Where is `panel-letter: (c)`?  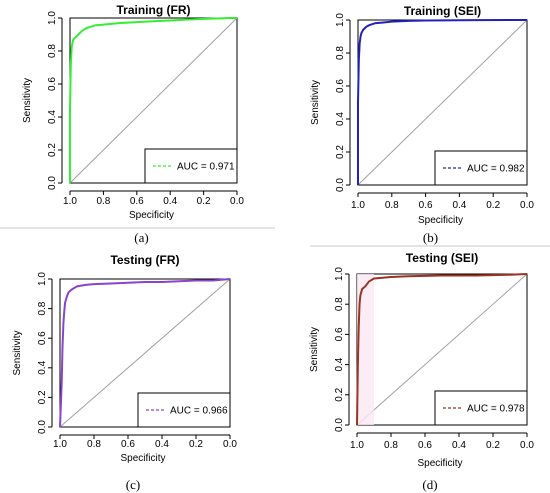 panel-letter: (c) is located at coordinates (133, 484).